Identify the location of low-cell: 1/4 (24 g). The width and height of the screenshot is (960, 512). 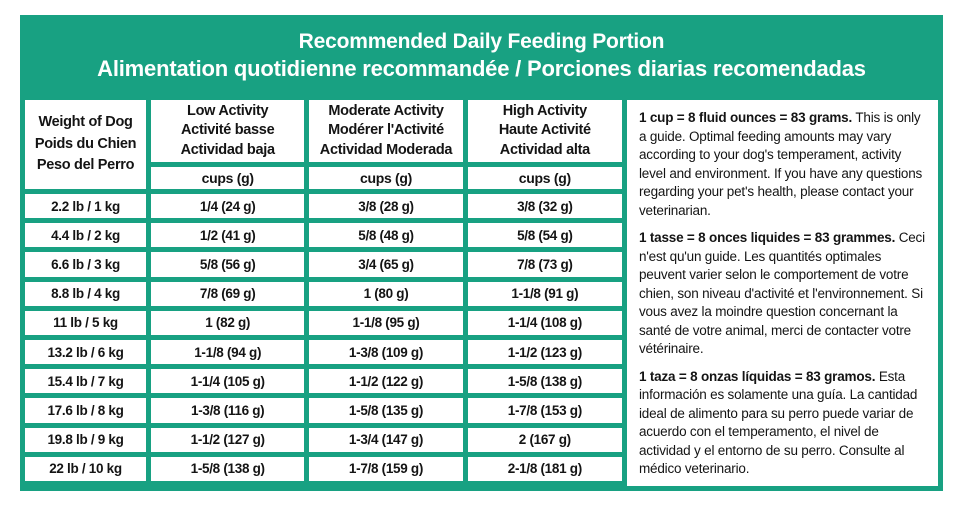
(228, 206).